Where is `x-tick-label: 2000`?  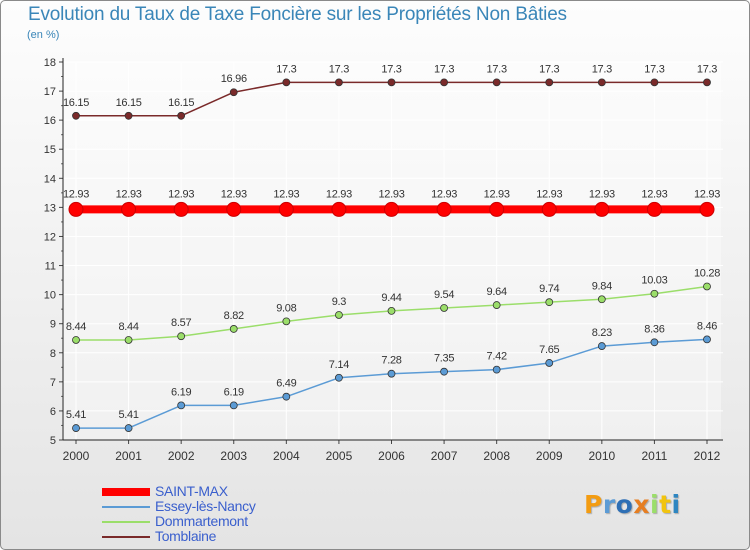 x-tick-label: 2000 is located at coordinates (76, 456).